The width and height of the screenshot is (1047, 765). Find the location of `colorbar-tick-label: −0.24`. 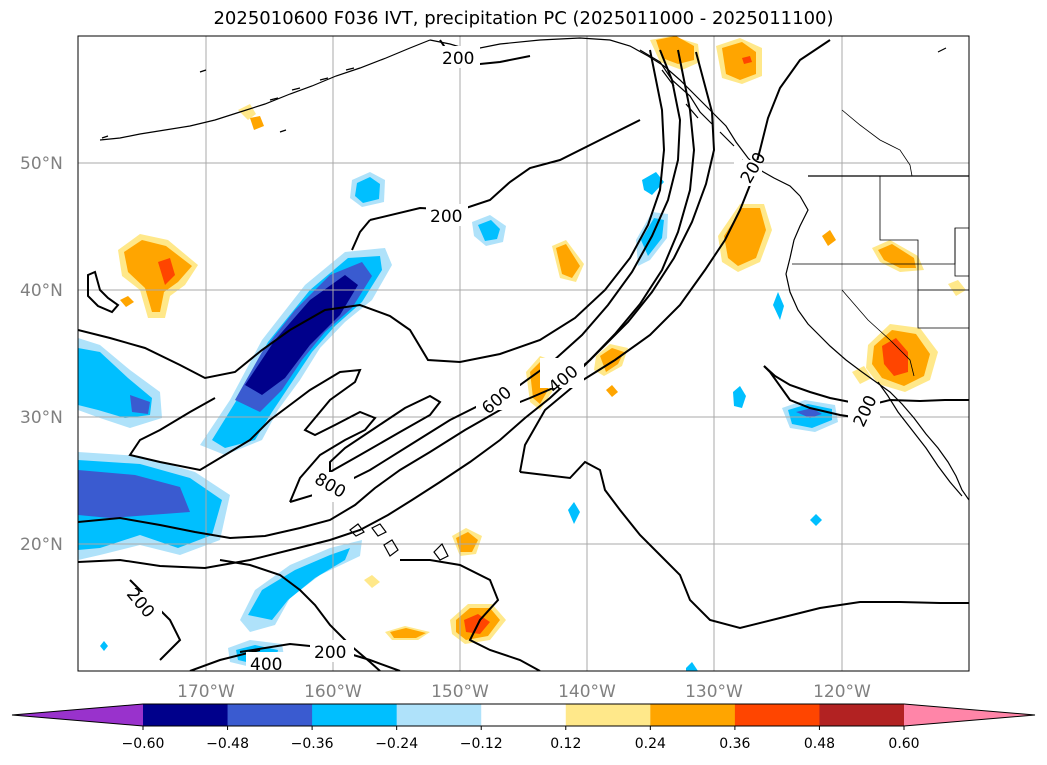

colorbar-tick-label: −0.24 is located at coordinates (396, 744).